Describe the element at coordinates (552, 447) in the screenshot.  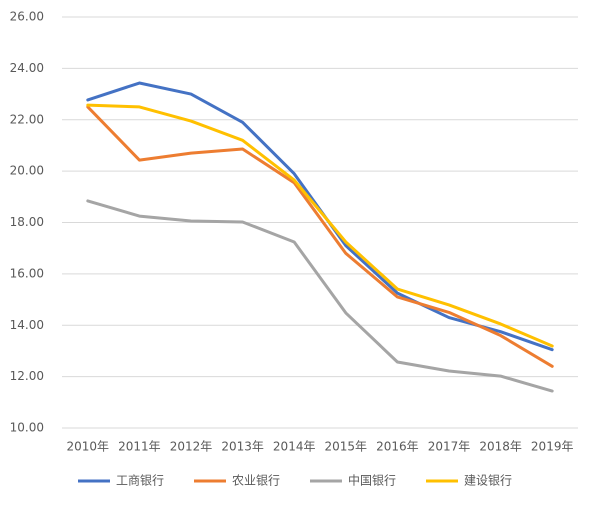
I see `x-tick-label: 2019年` at that location.